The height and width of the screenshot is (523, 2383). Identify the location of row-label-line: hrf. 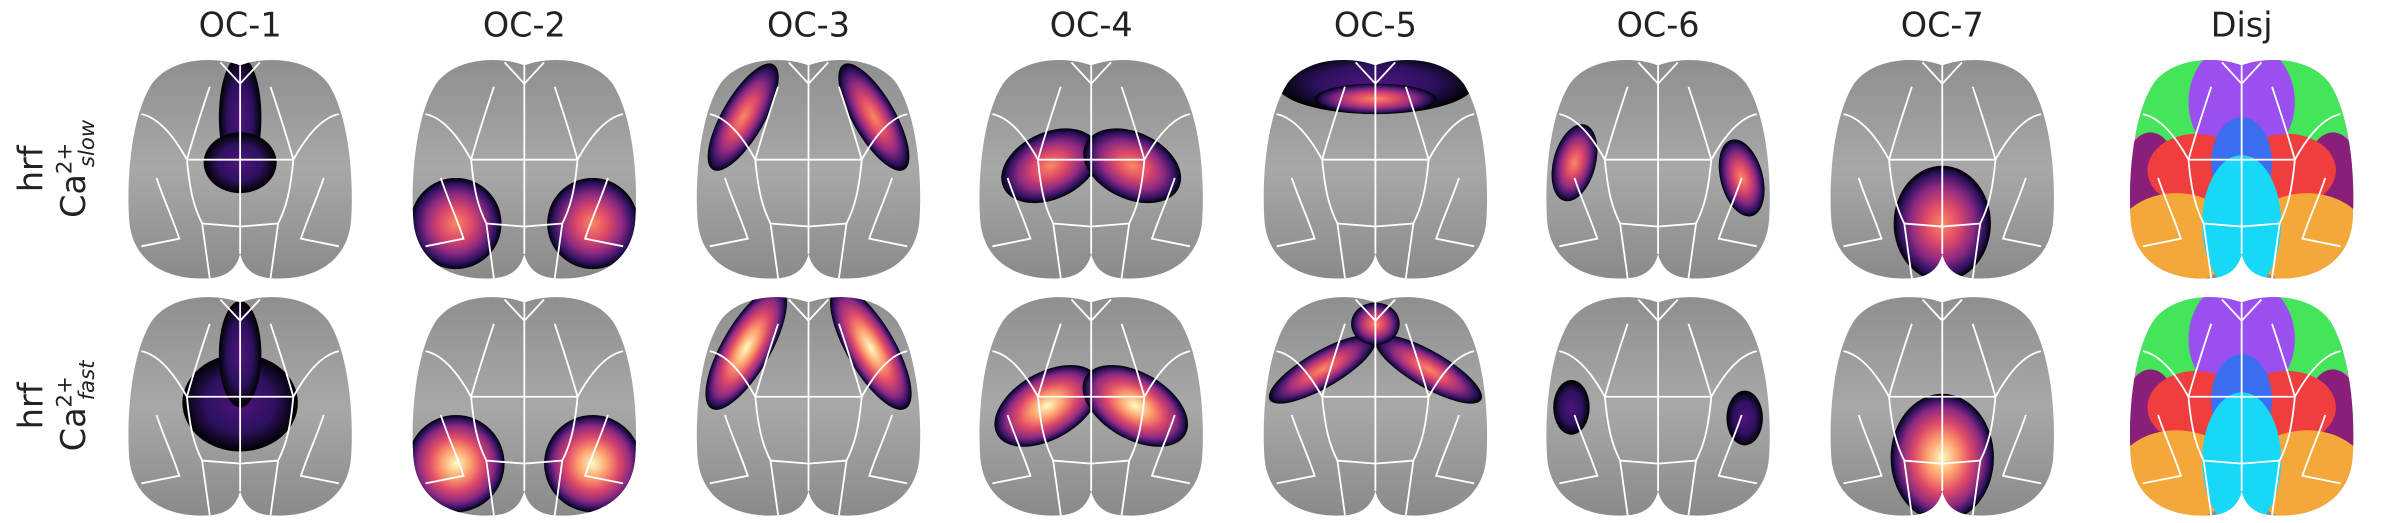
(31, 405).